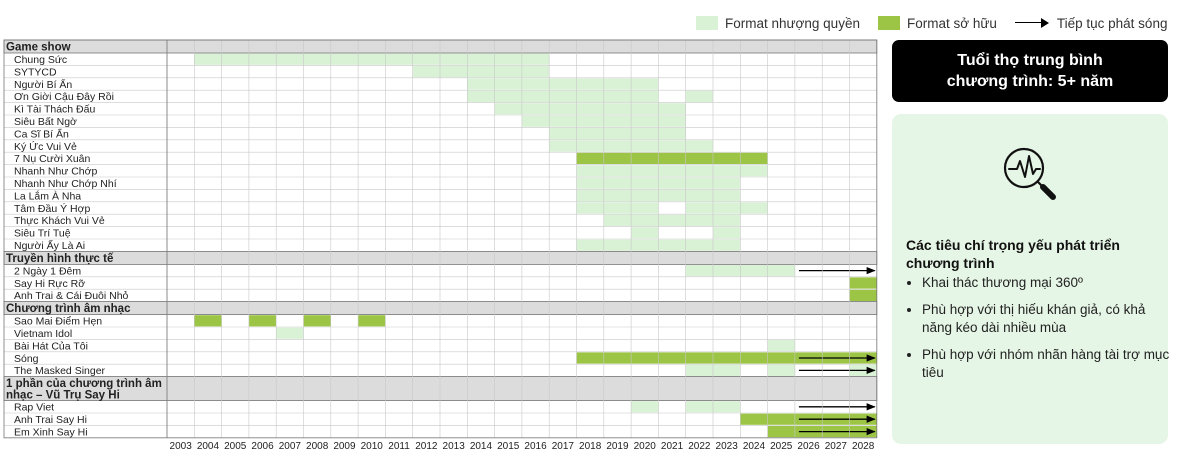 Image resolution: width=1200 pixels, height=460 pixels. I want to click on row-label: The Masked Singer, so click(60, 371).